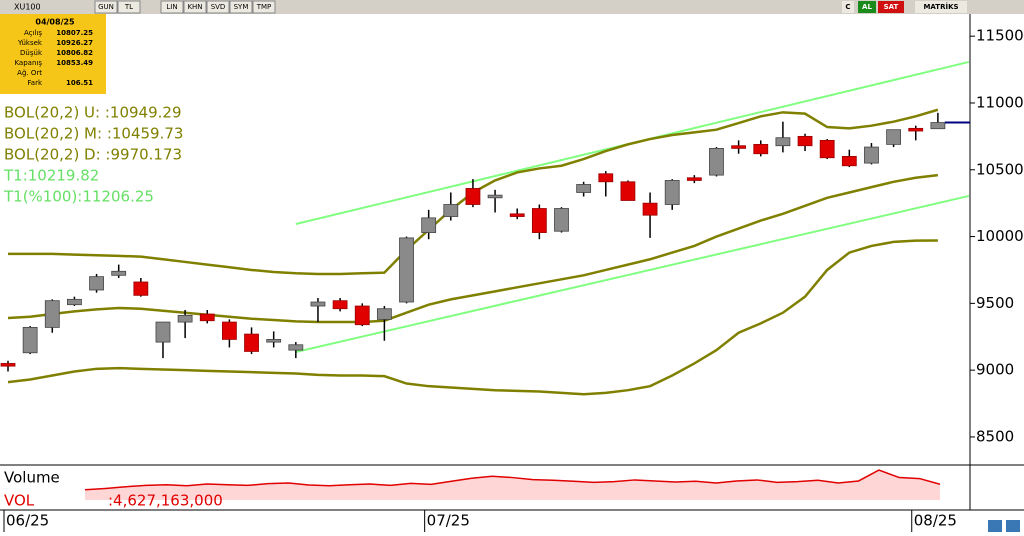  I want to click on y-tick-label: 11000, so click(1000, 102).